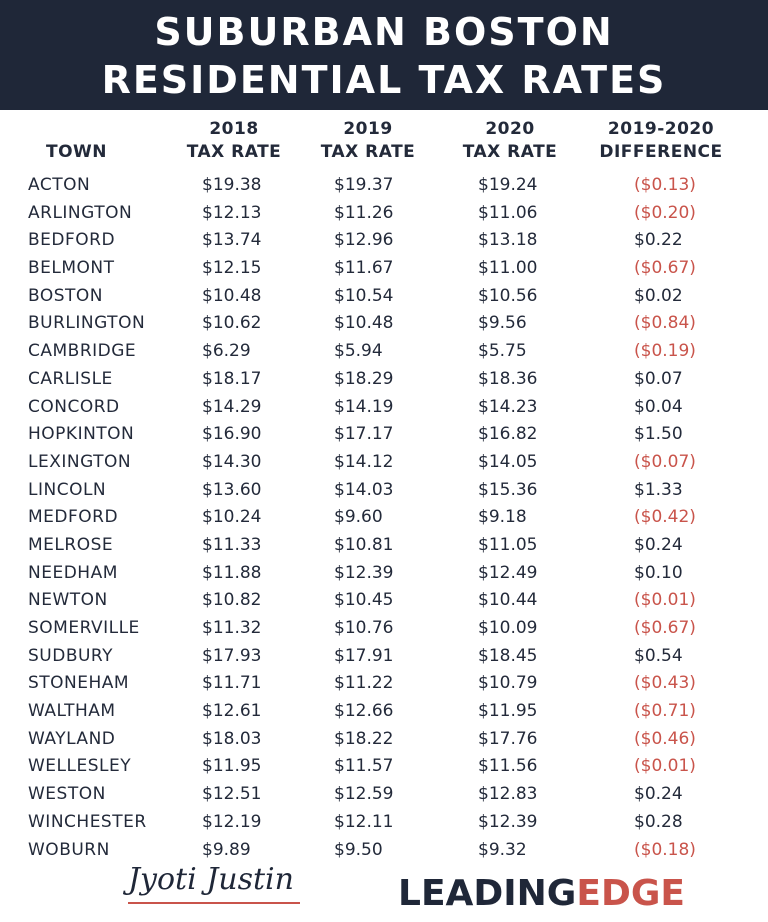  Describe the element at coordinates (508, 185) in the screenshot. I see `rate-2020-cell: $19.24` at that location.